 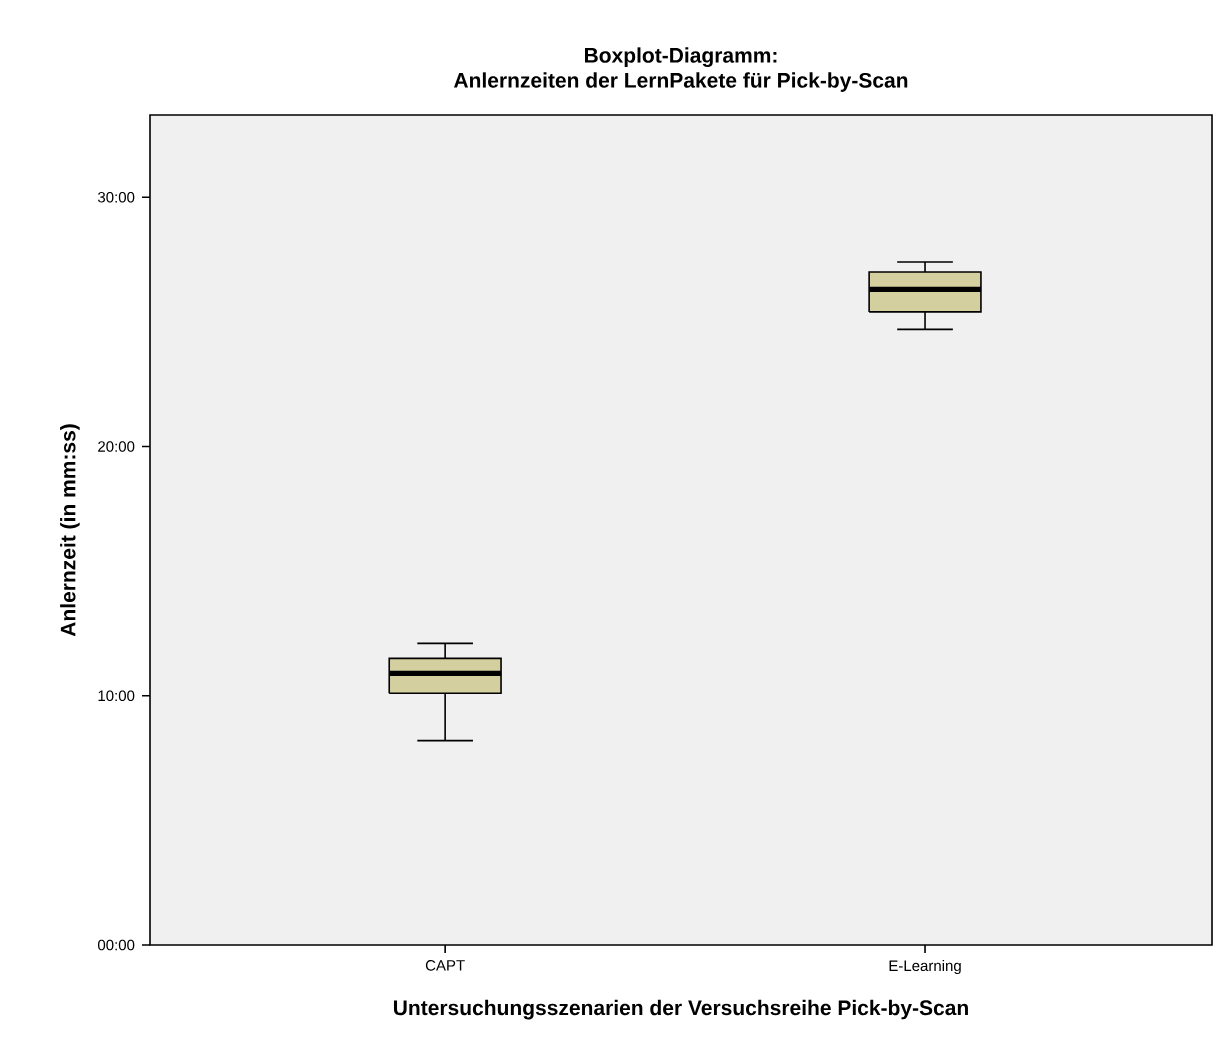 I want to click on chart-subtitle: Anlernzeiten der LernPakete für Pick-by-Scan, so click(x=680, y=82).